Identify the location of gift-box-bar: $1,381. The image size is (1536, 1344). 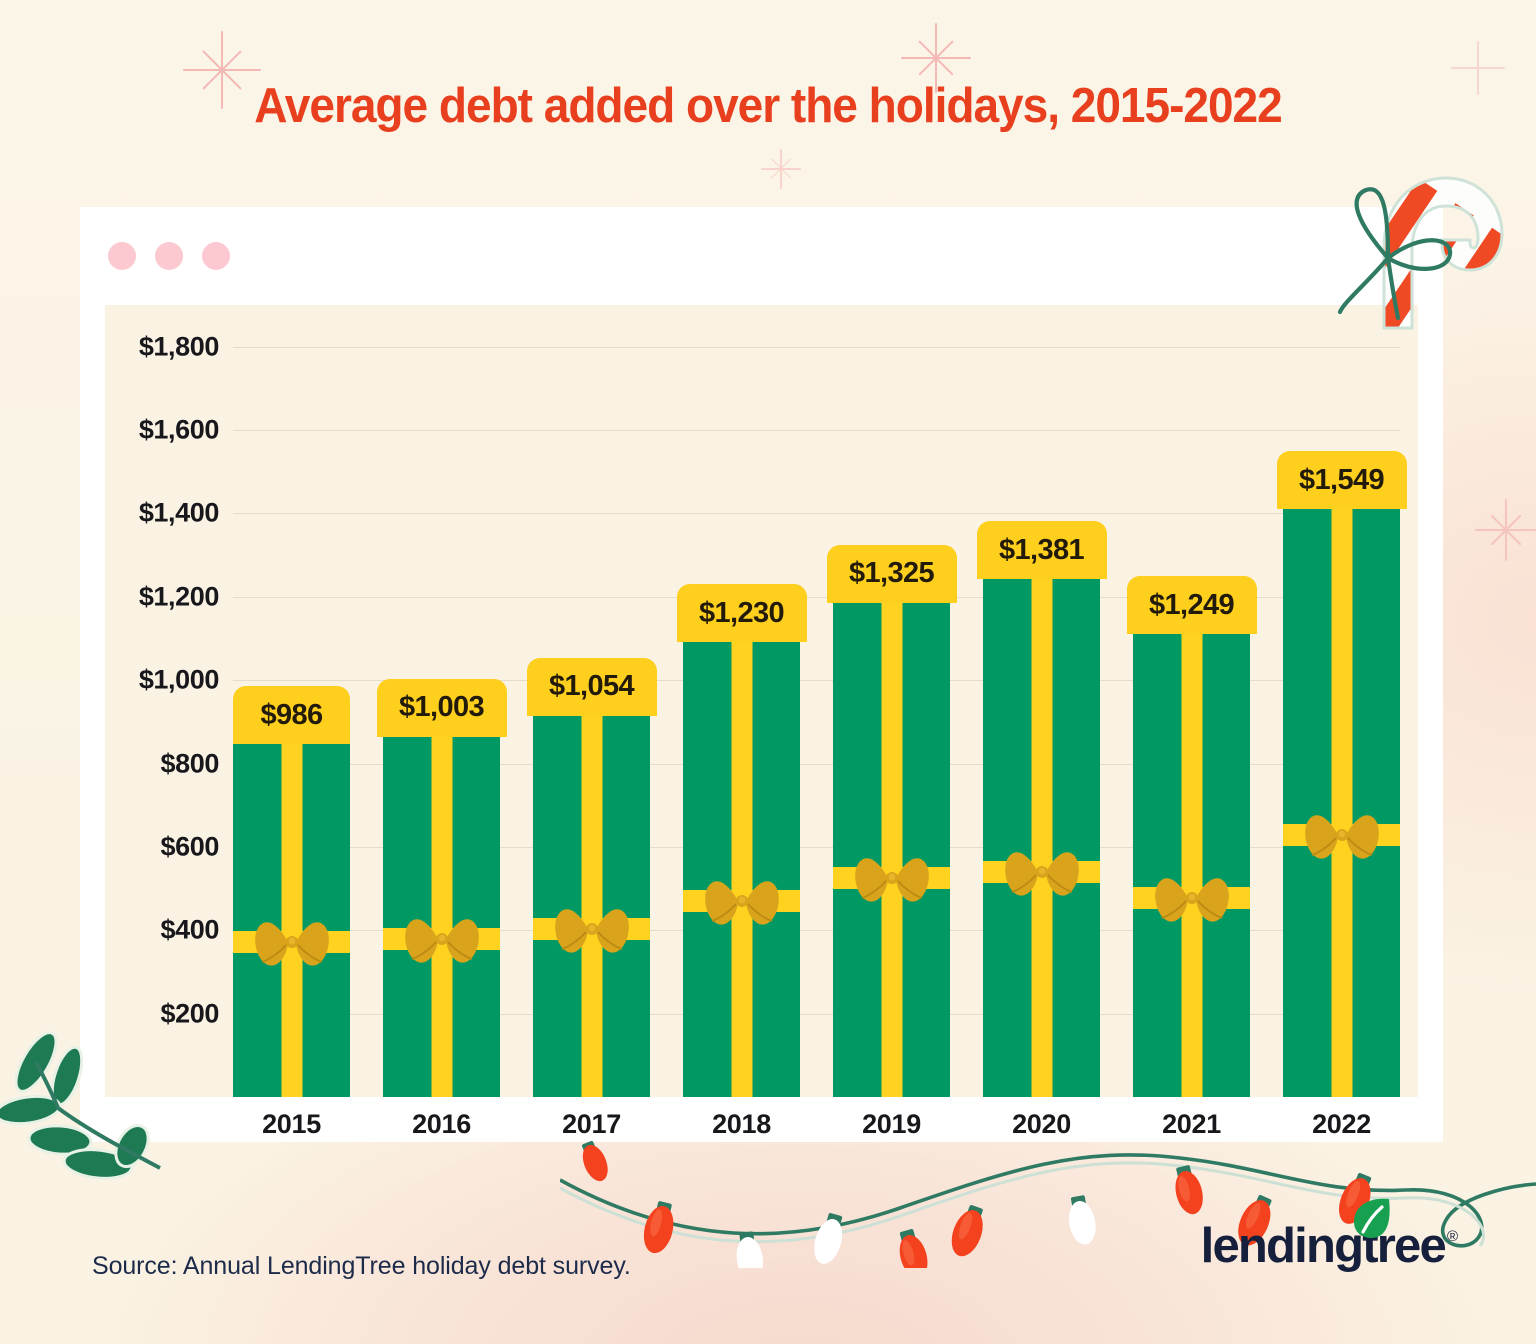
(1041, 809).